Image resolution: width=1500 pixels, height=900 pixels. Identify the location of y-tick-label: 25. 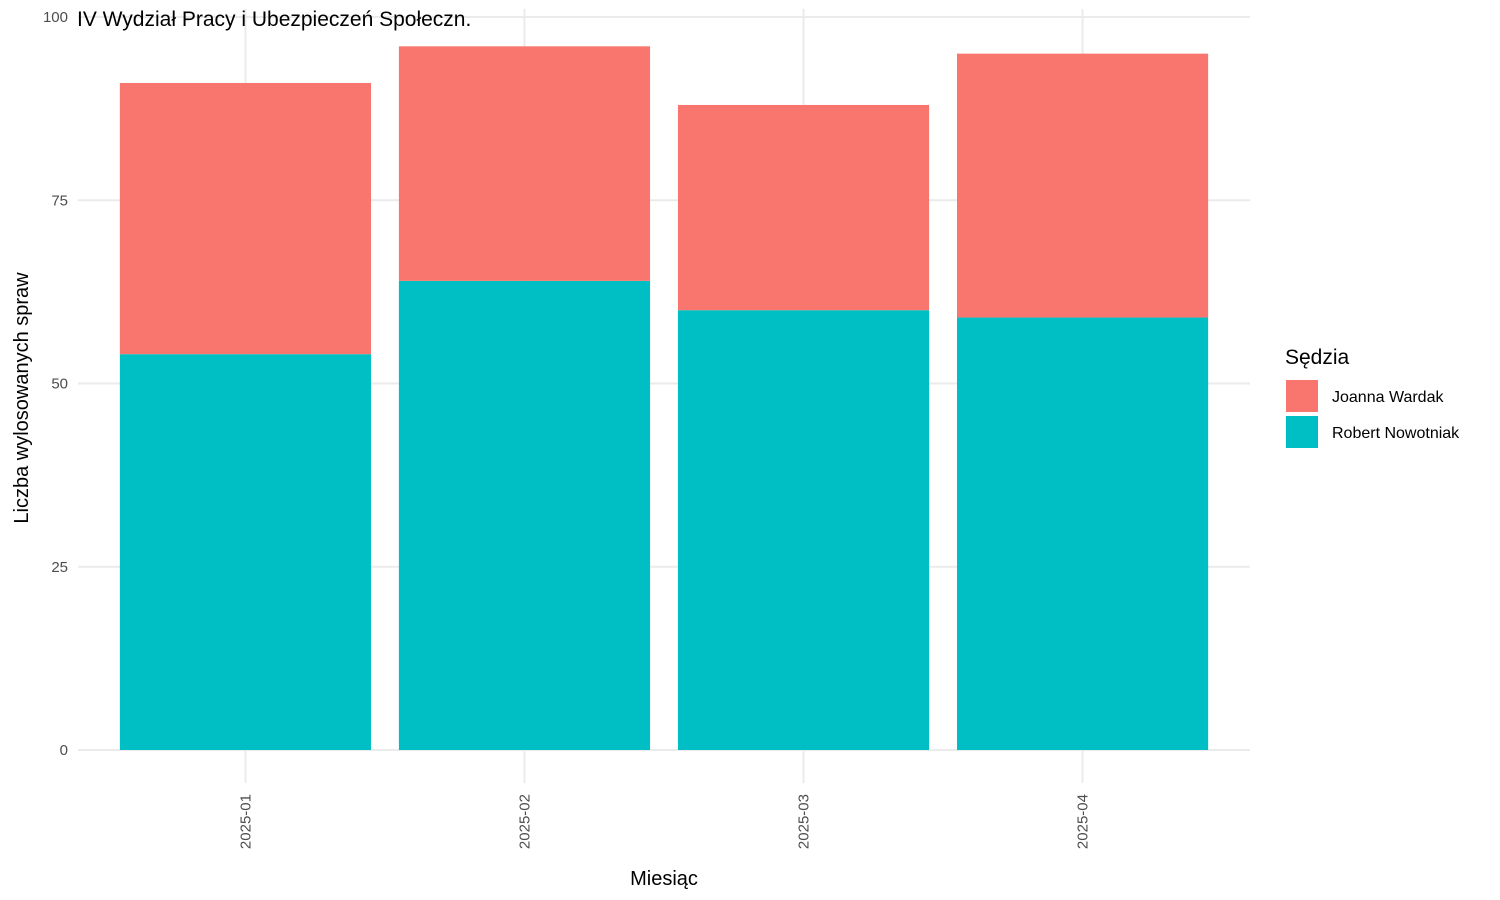
(59, 567).